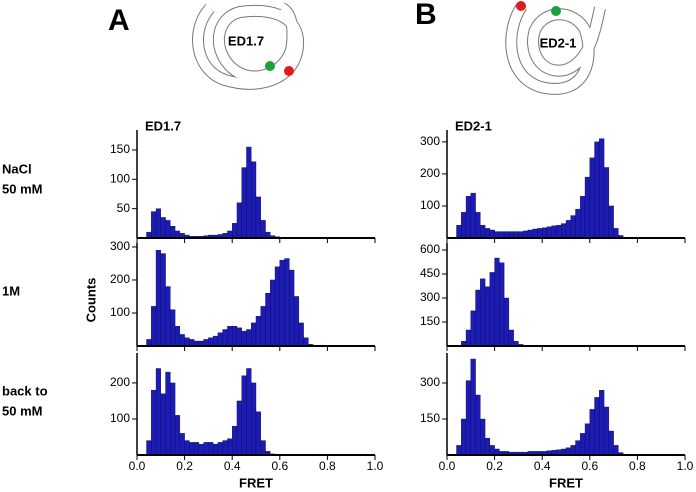  What do you see at coordinates (137, 466) in the screenshot?
I see `x-tick-label: 0.0` at bounding box center [137, 466].